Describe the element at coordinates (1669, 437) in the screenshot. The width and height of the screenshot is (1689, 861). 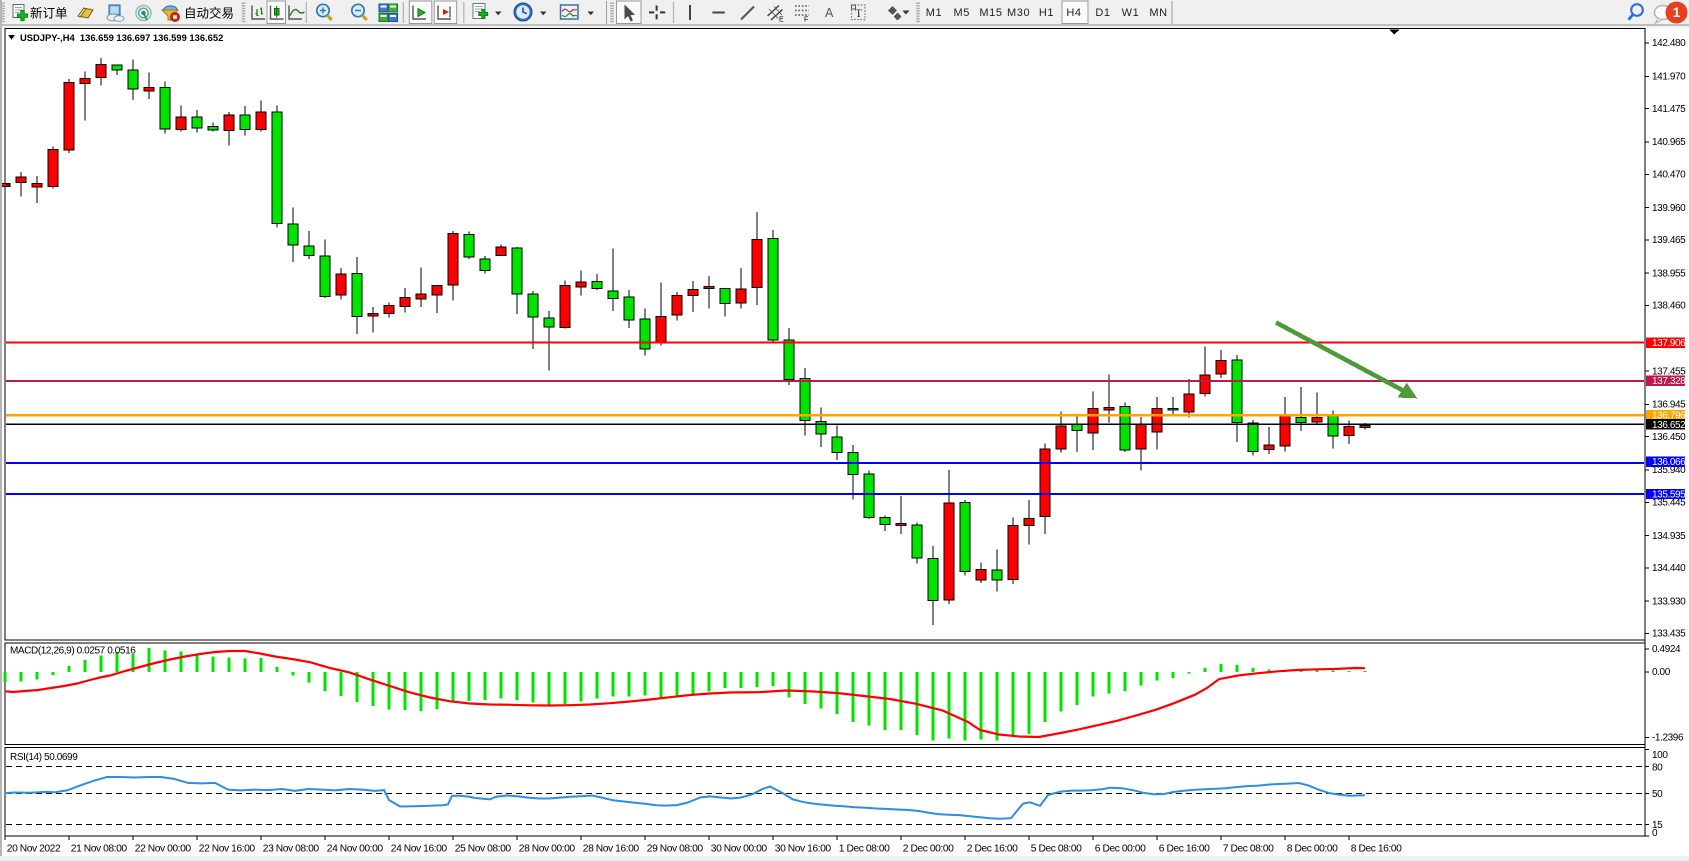
I see `svg-text: 136.450` at that location.